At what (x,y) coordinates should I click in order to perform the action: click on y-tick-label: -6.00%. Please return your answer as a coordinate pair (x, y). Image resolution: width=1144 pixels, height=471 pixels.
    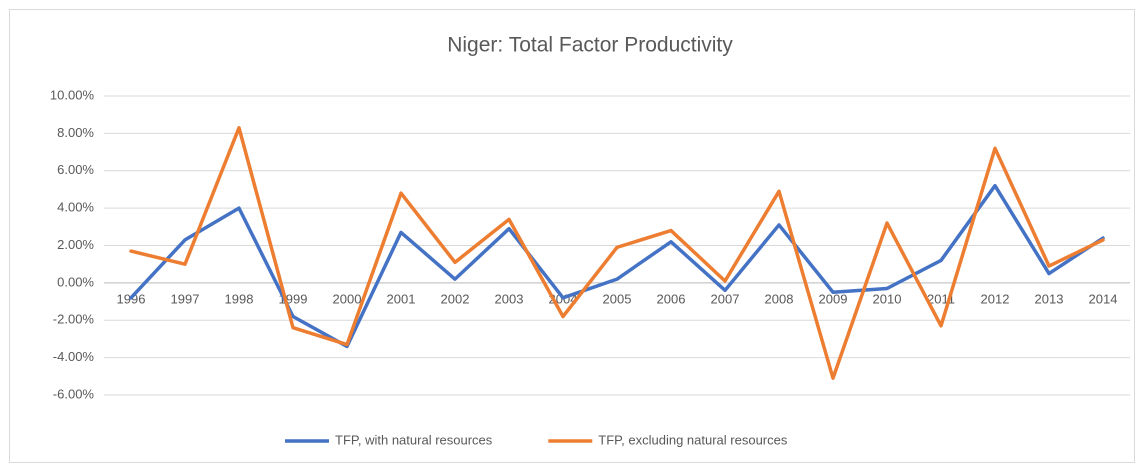
    Looking at the image, I should click on (74, 393).